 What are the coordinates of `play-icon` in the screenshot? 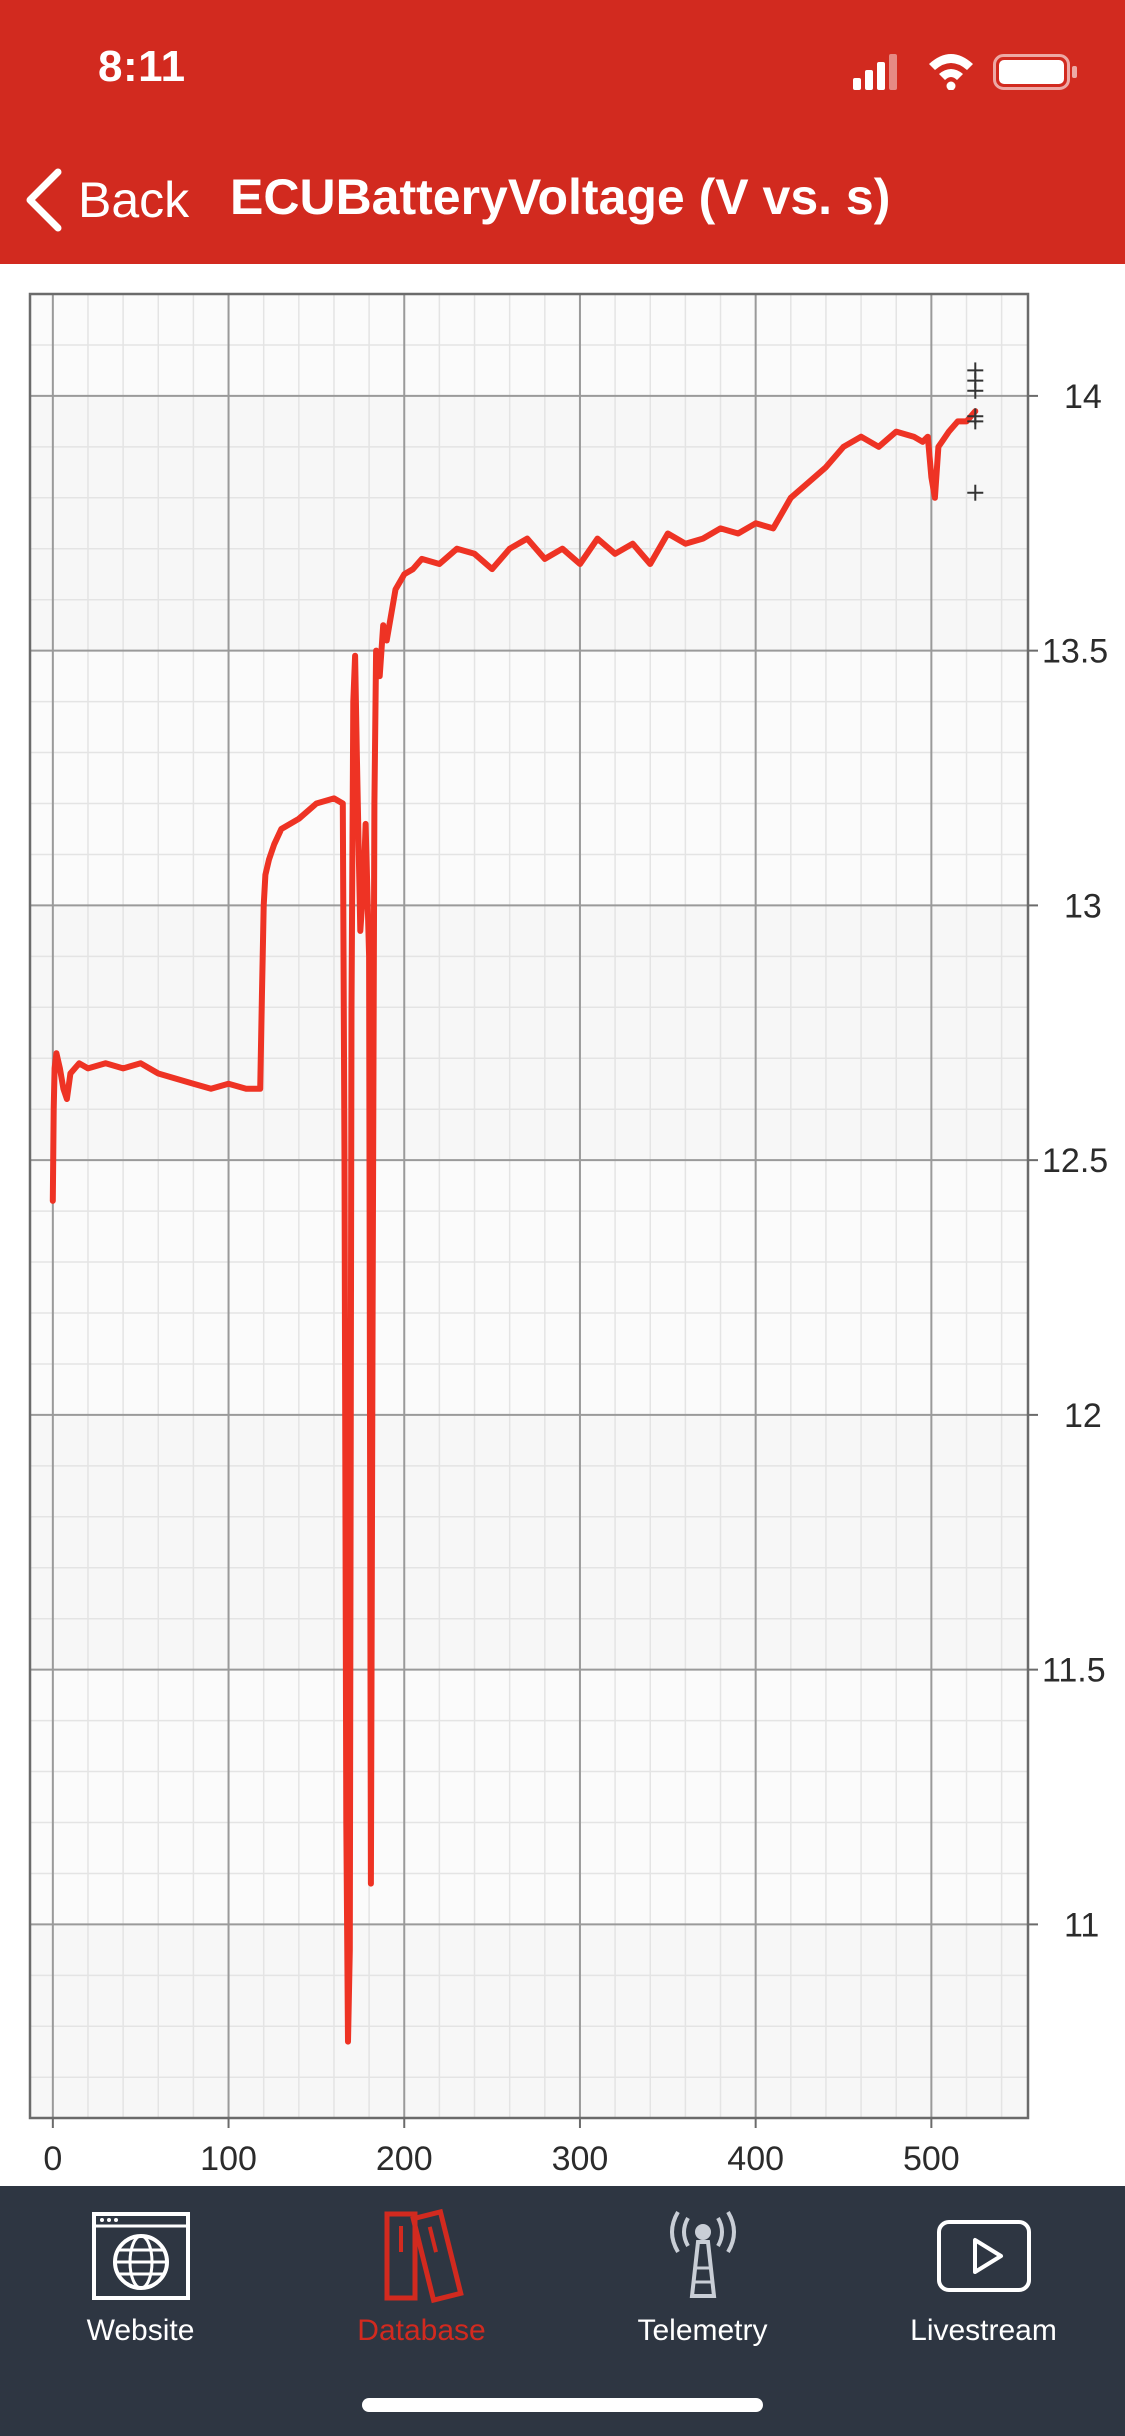 It's located at (983, 2256).